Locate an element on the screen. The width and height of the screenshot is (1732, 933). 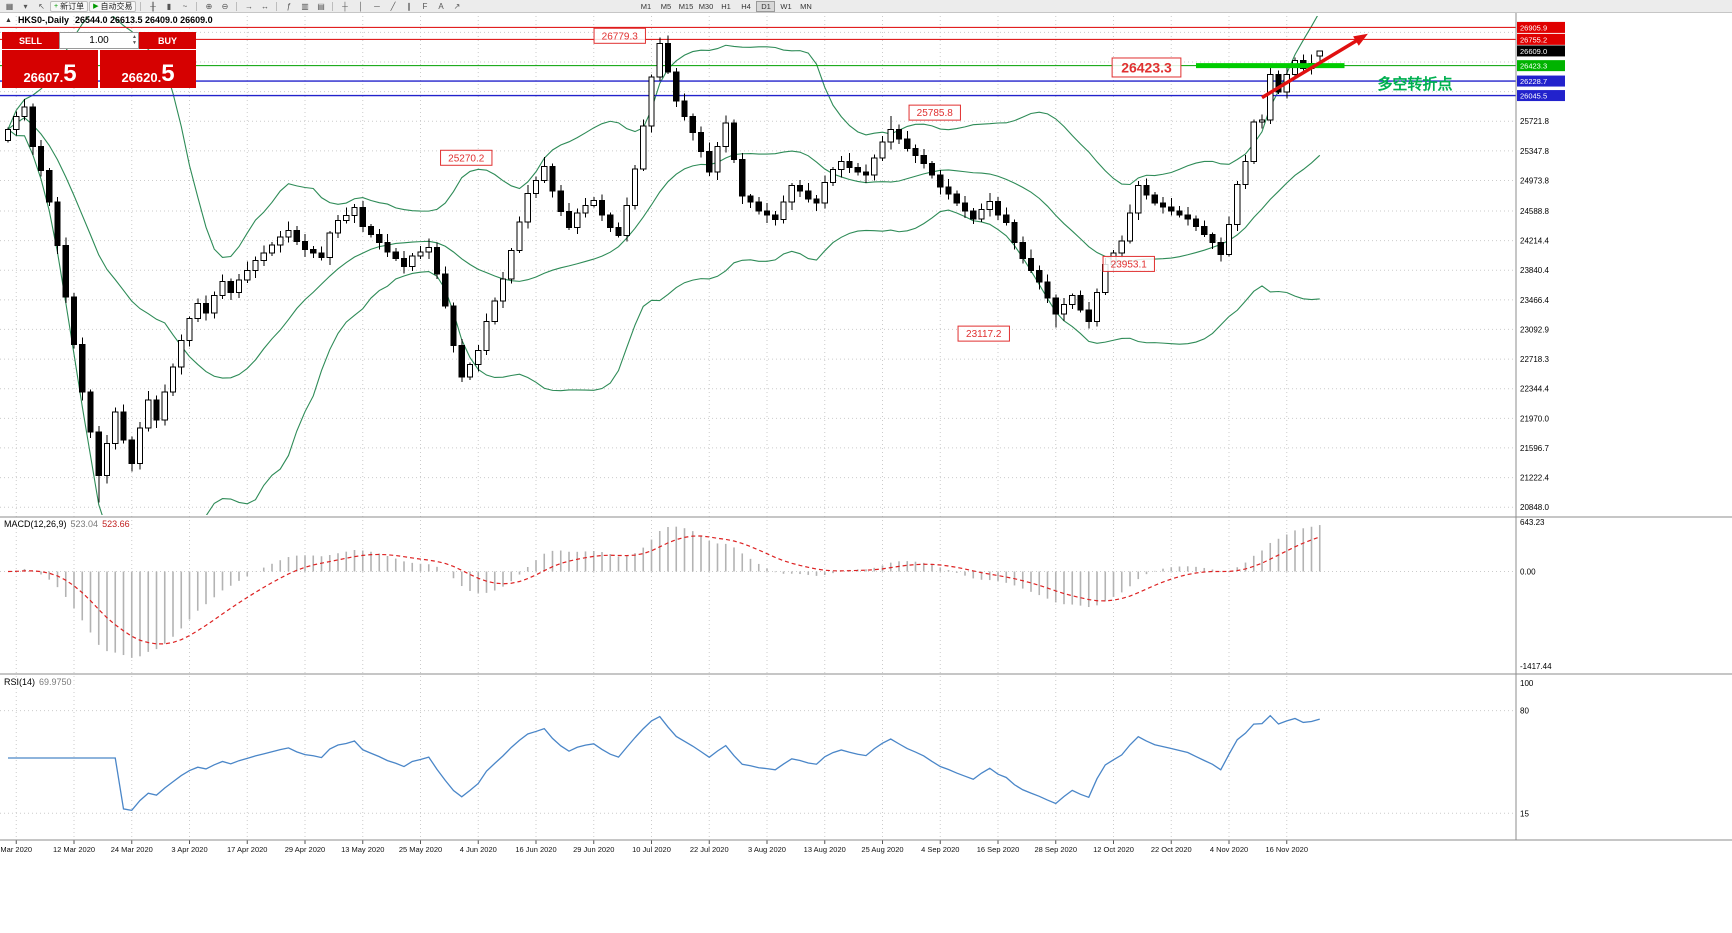
vertical-line-icon: │ is located at coordinates (361, 6).